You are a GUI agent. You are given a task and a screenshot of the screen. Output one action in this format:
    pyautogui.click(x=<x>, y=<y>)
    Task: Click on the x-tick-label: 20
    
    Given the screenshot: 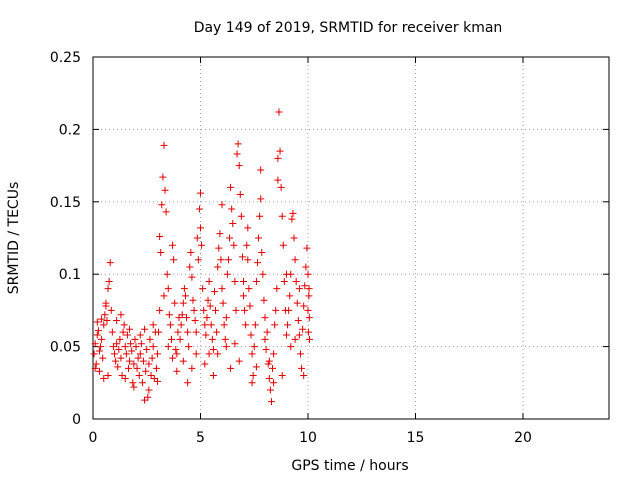 What is the action you would take?
    pyautogui.click(x=523, y=438)
    